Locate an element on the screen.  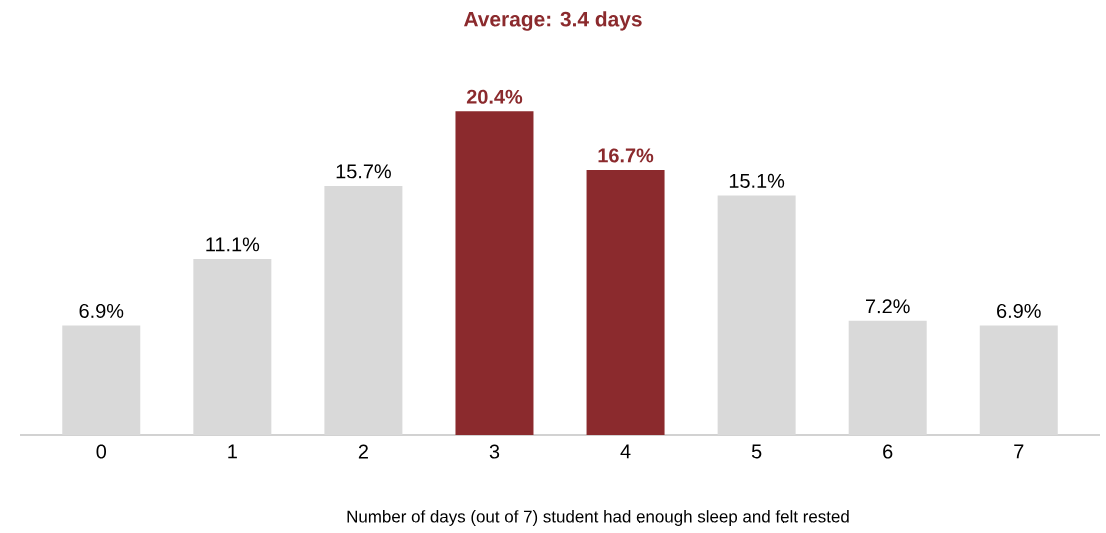
x-tick-label: 6 is located at coordinates (888, 451).